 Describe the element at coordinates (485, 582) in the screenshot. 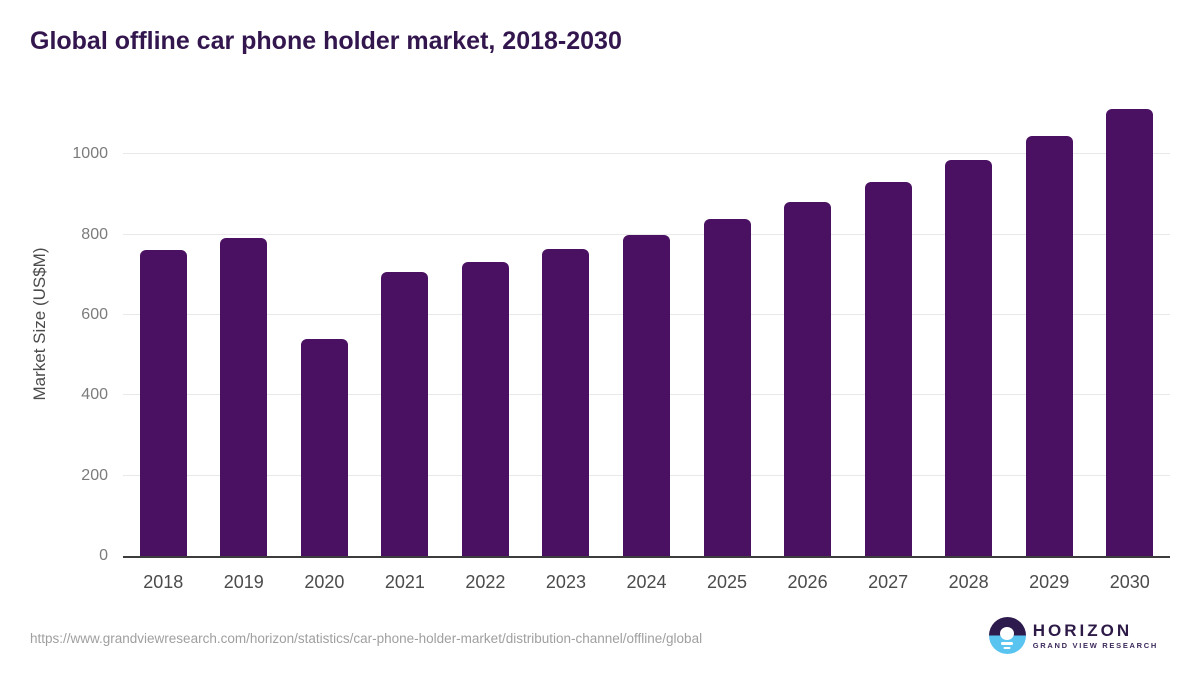

I see `x-axis-label: 2022` at that location.